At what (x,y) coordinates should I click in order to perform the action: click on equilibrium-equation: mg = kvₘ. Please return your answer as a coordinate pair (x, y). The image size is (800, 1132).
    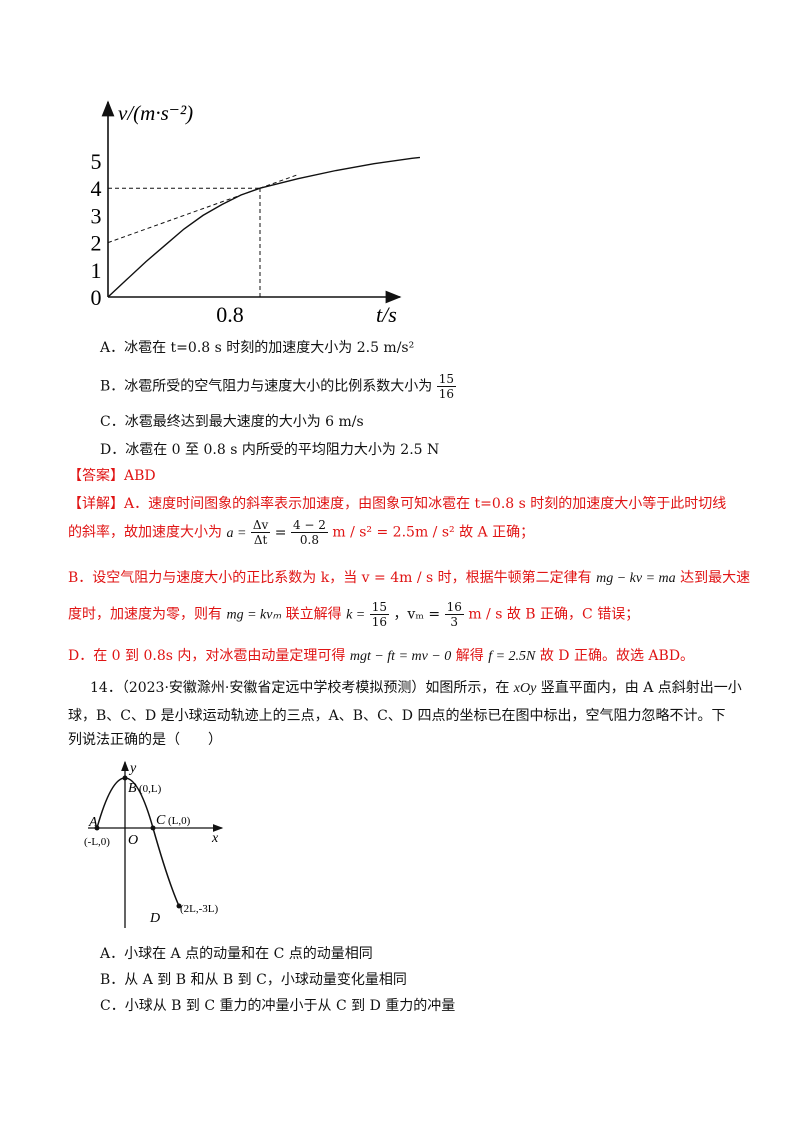
    Looking at the image, I should click on (254, 615).